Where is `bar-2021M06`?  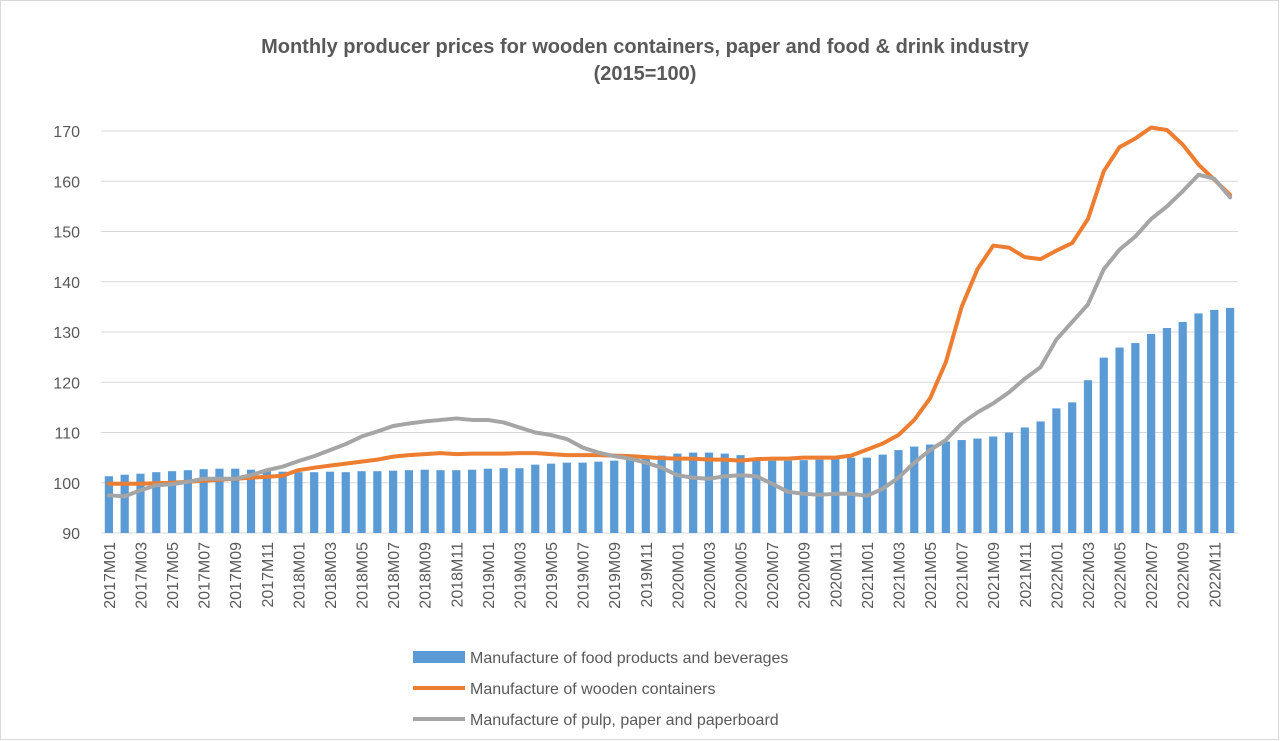
bar-2021M06 is located at coordinates (945, 487).